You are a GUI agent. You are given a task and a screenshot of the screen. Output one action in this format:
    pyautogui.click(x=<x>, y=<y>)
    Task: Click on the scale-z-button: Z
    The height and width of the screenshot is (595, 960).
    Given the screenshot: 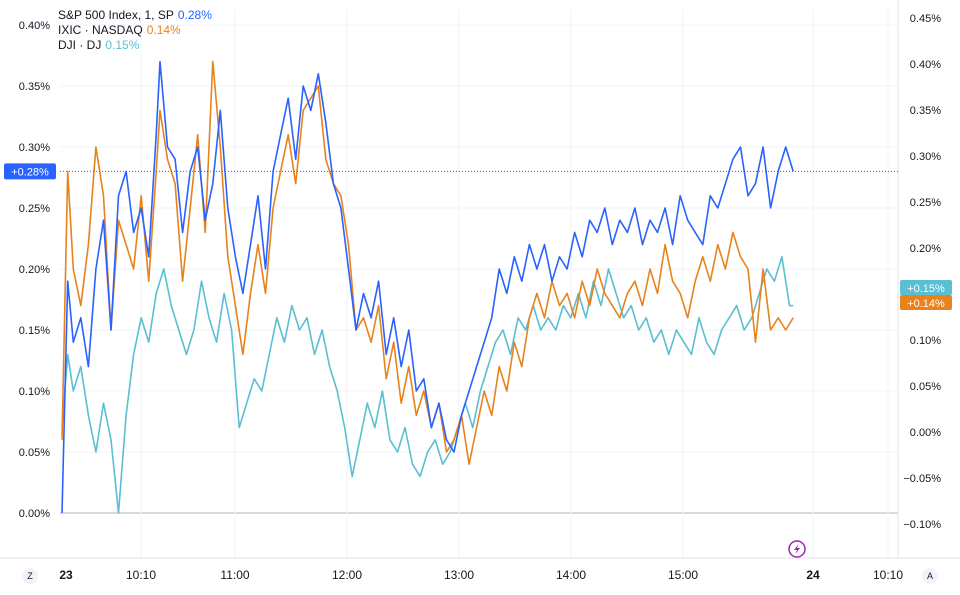 What is the action you would take?
    pyautogui.click(x=30, y=576)
    